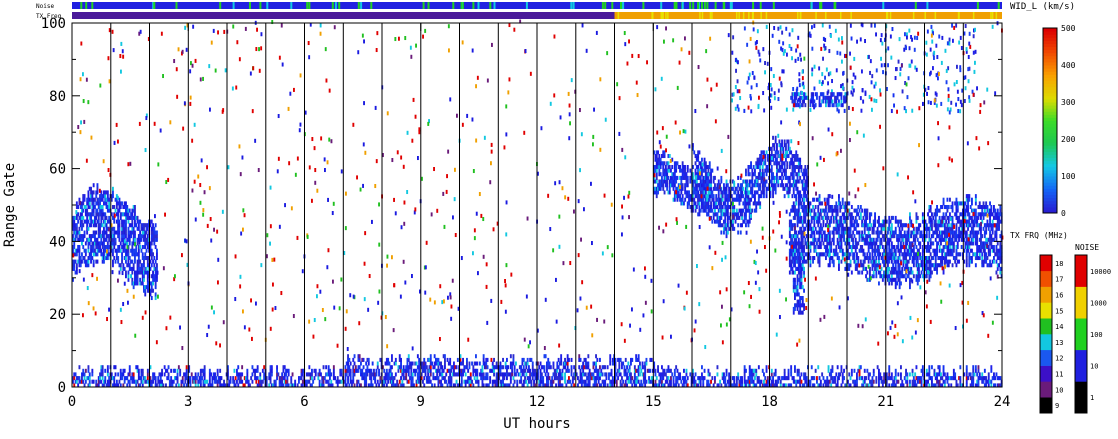 The image size is (1118, 439). Describe the element at coordinates (153, 5) in the screenshot. I see `noise-status-dot` at that location.